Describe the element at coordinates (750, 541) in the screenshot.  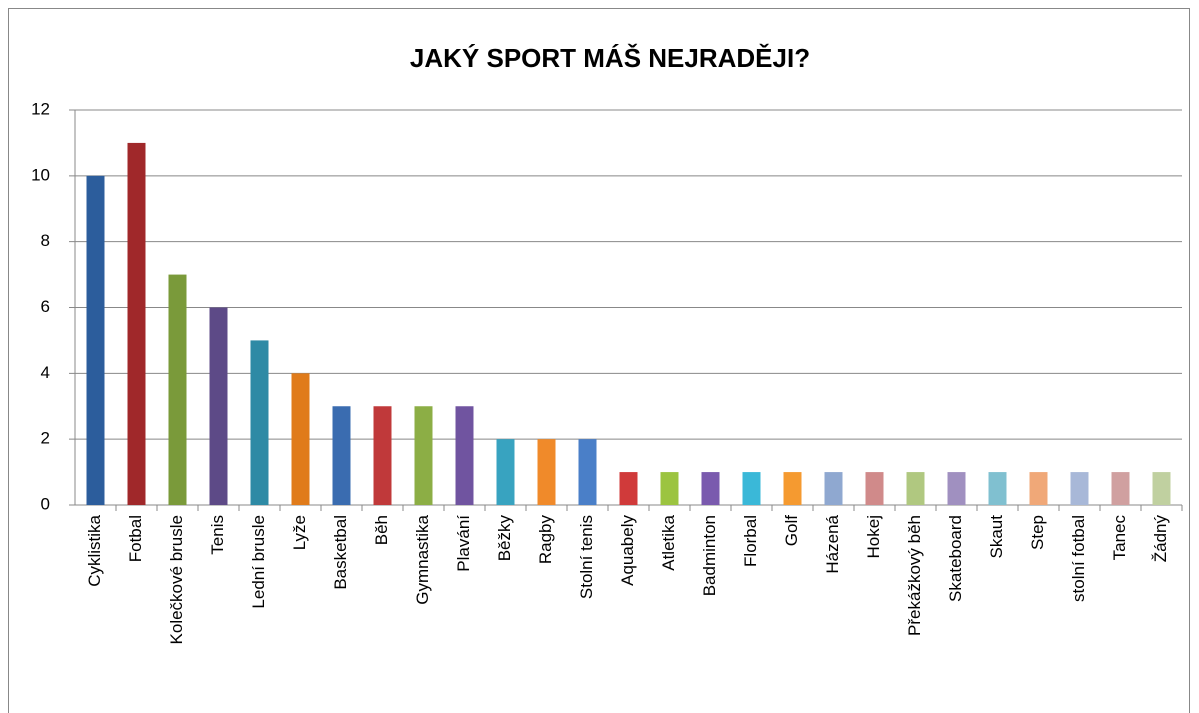
I see `x-tick-label: Florbal` at that location.